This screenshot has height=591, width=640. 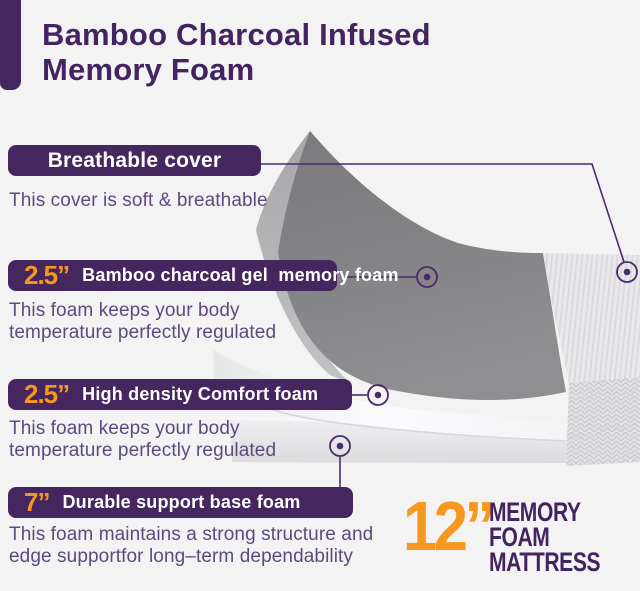 What do you see at coordinates (240, 275) in the screenshot?
I see `banner-charcoal-gel-label: Bamboo charcoal gel memory foam` at bounding box center [240, 275].